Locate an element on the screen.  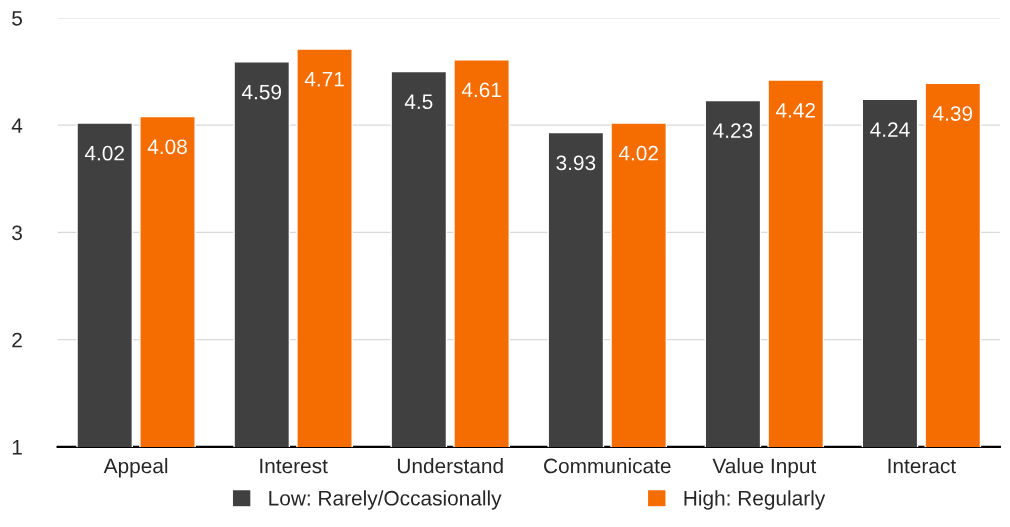
y-tick-label: 1 is located at coordinates (17, 447).